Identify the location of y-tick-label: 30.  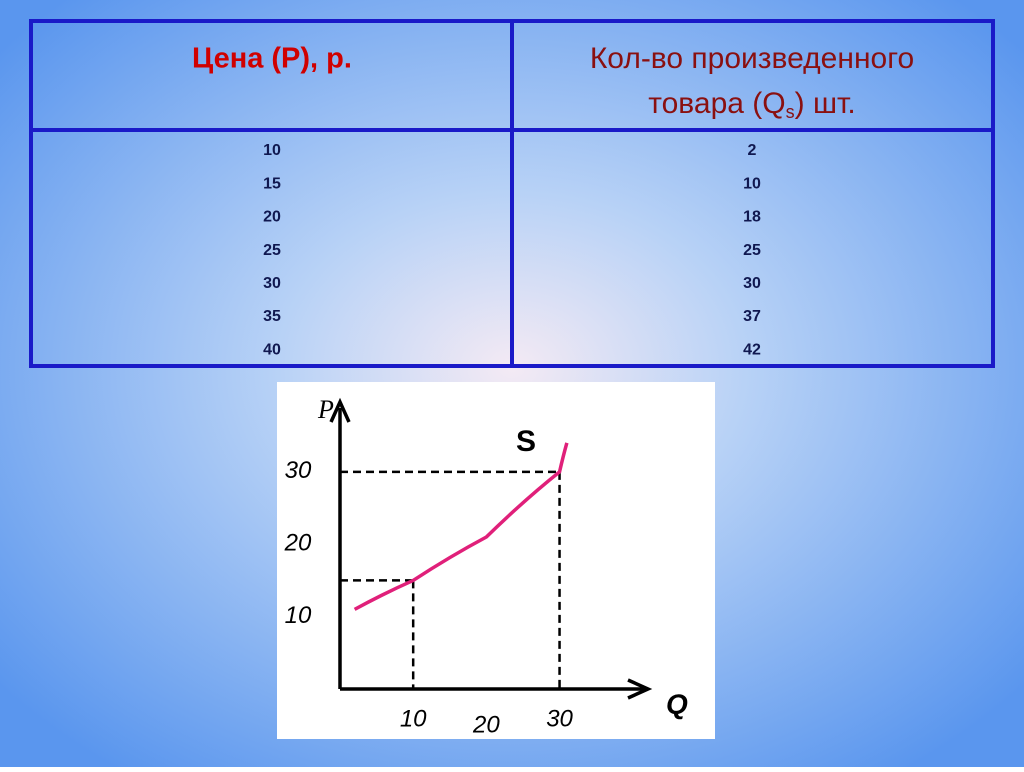
(298, 470).